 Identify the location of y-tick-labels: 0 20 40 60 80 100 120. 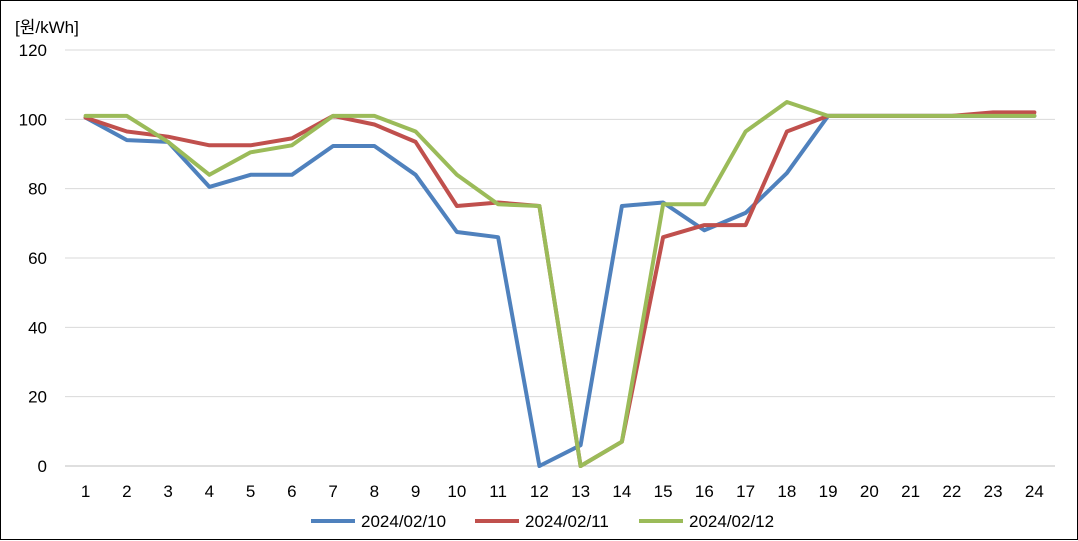
(33, 258).